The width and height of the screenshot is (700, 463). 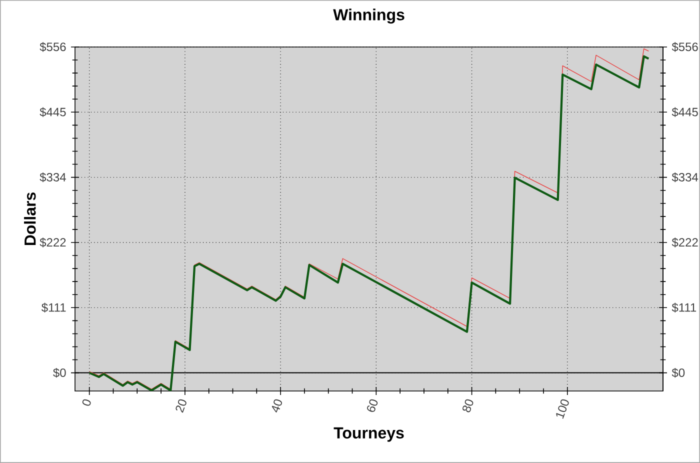 What do you see at coordinates (468, 405) in the screenshot?
I see `x-tick-label: 80` at bounding box center [468, 405].